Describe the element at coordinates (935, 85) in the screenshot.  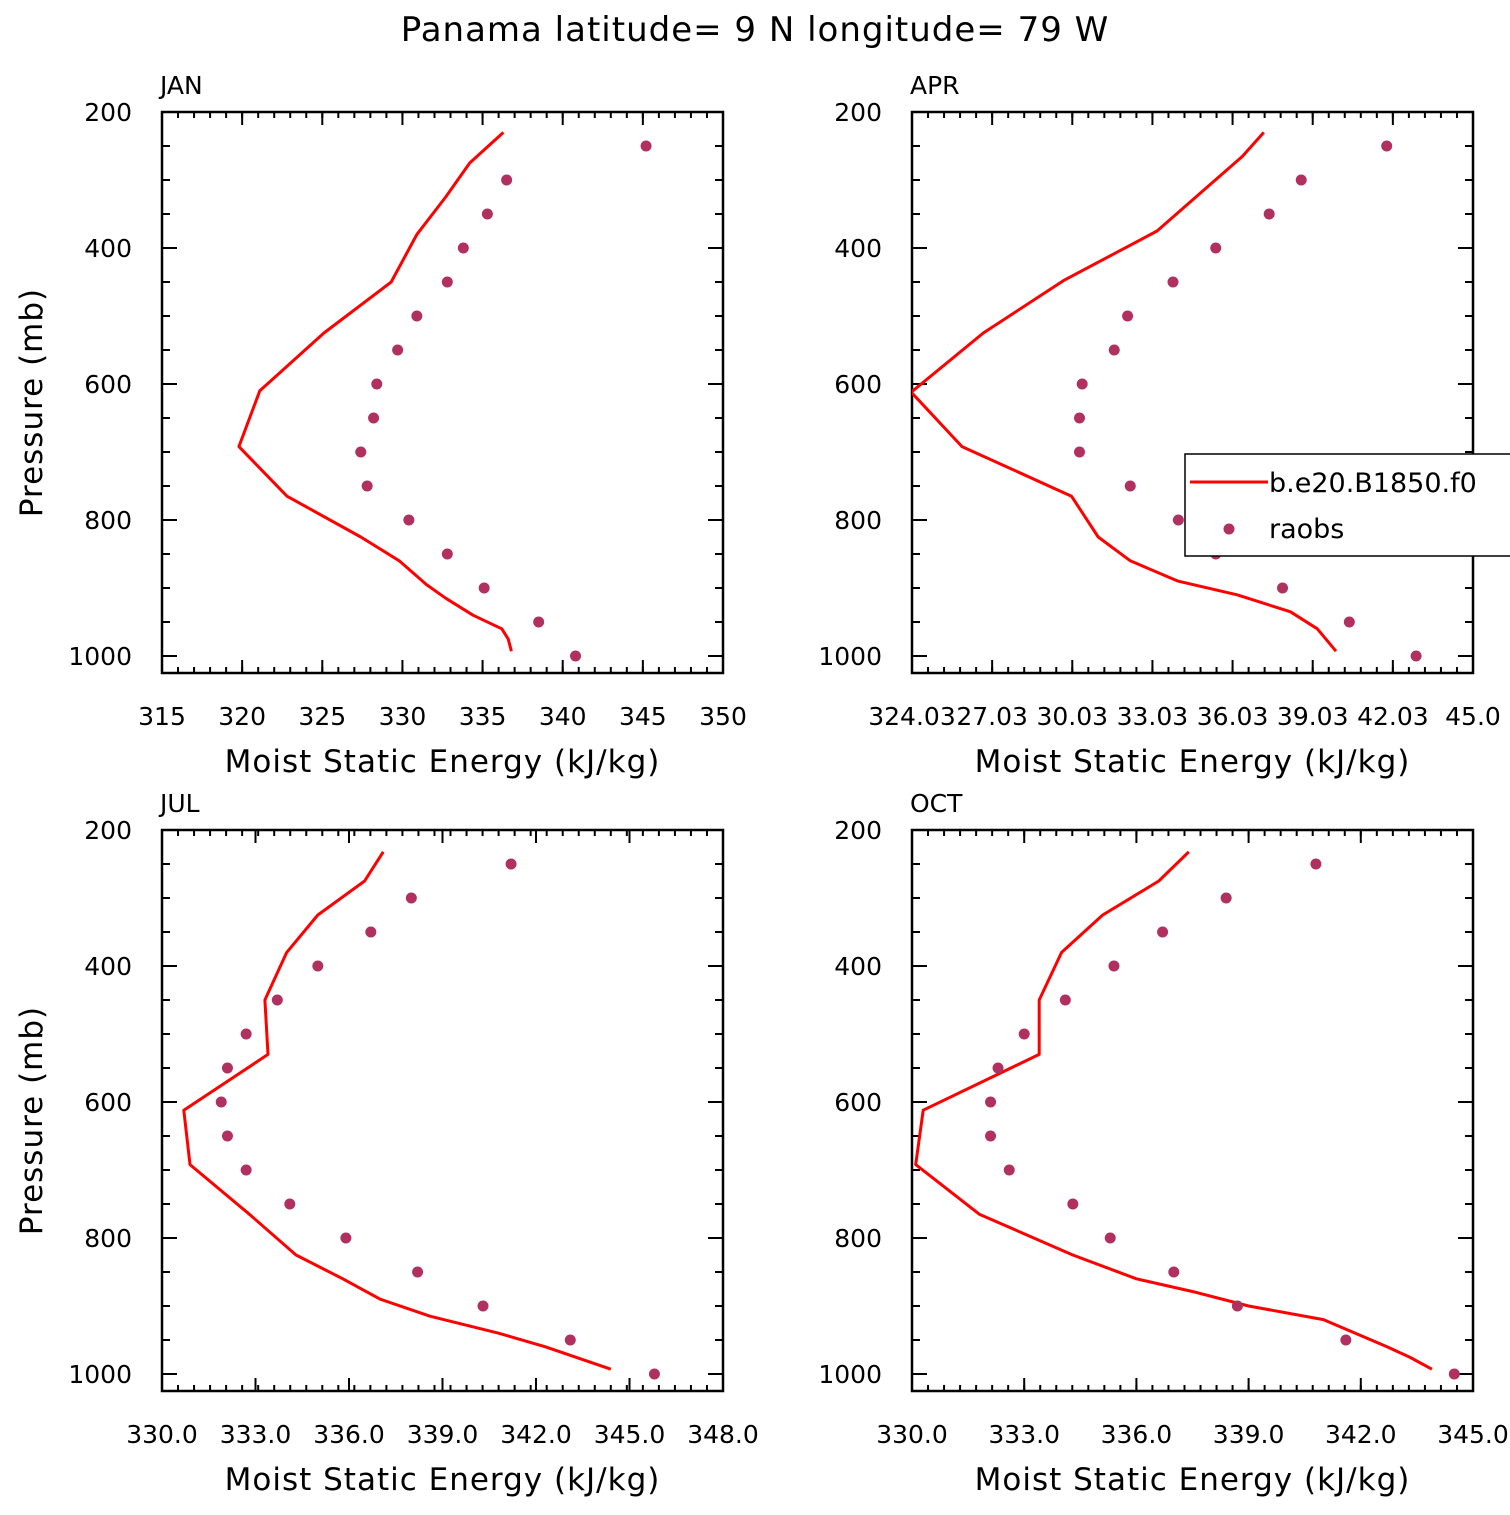
I see `panel-label: APR` at that location.